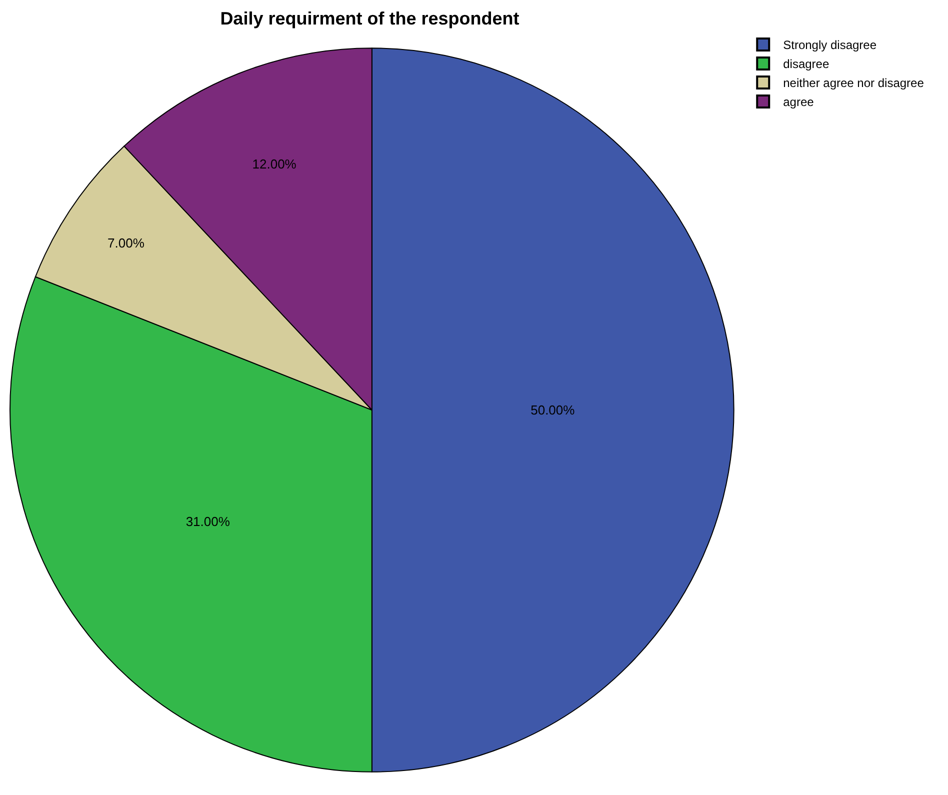  I want to click on legend-label: agree, so click(798, 102).